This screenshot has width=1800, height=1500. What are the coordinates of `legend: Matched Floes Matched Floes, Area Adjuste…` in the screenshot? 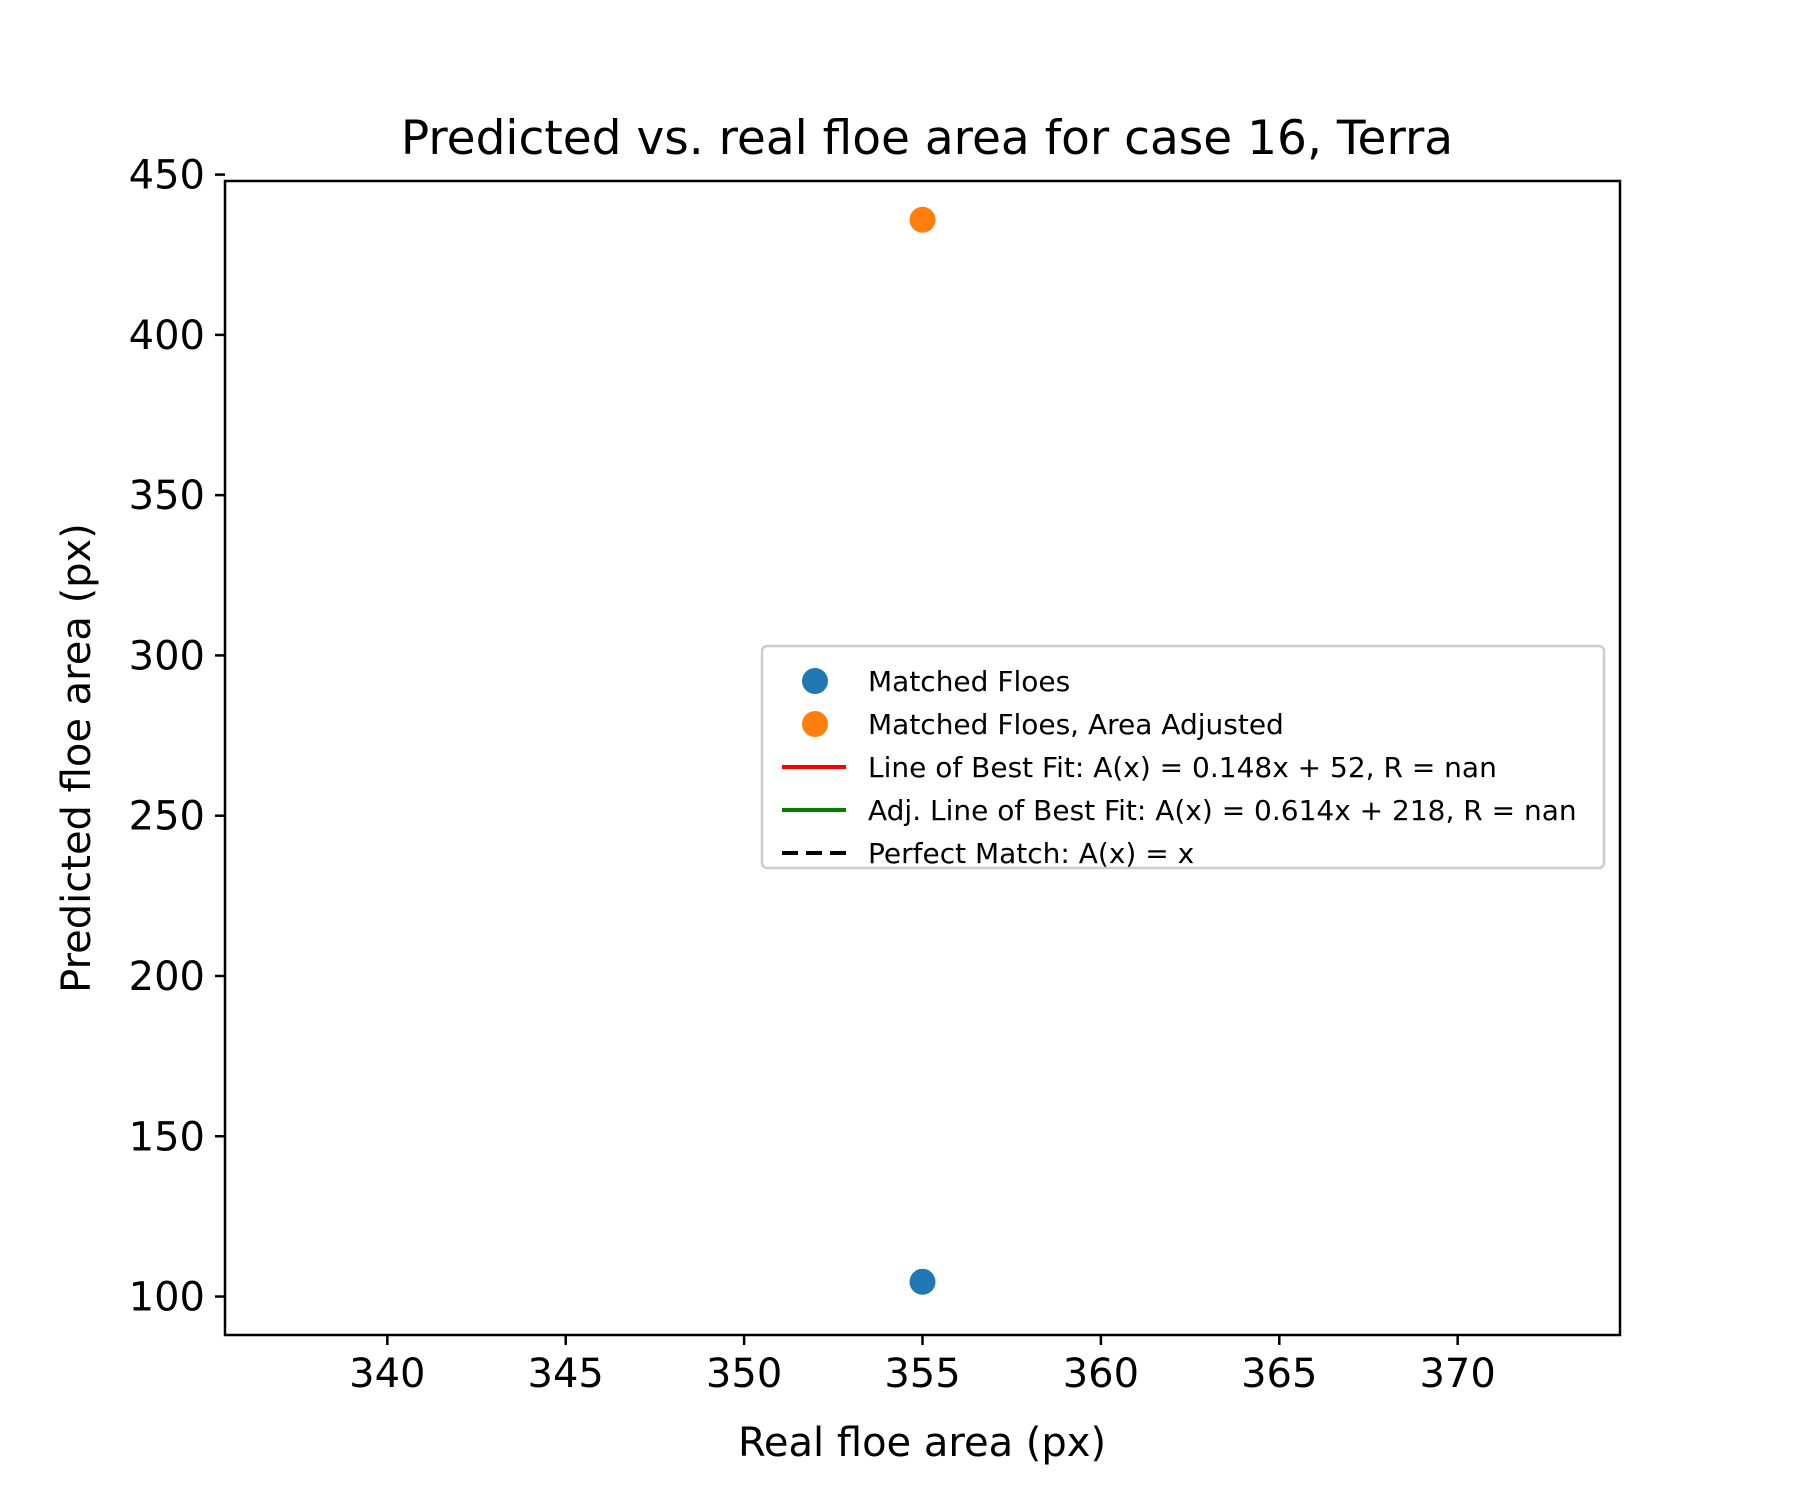 It's located at (1183, 757).